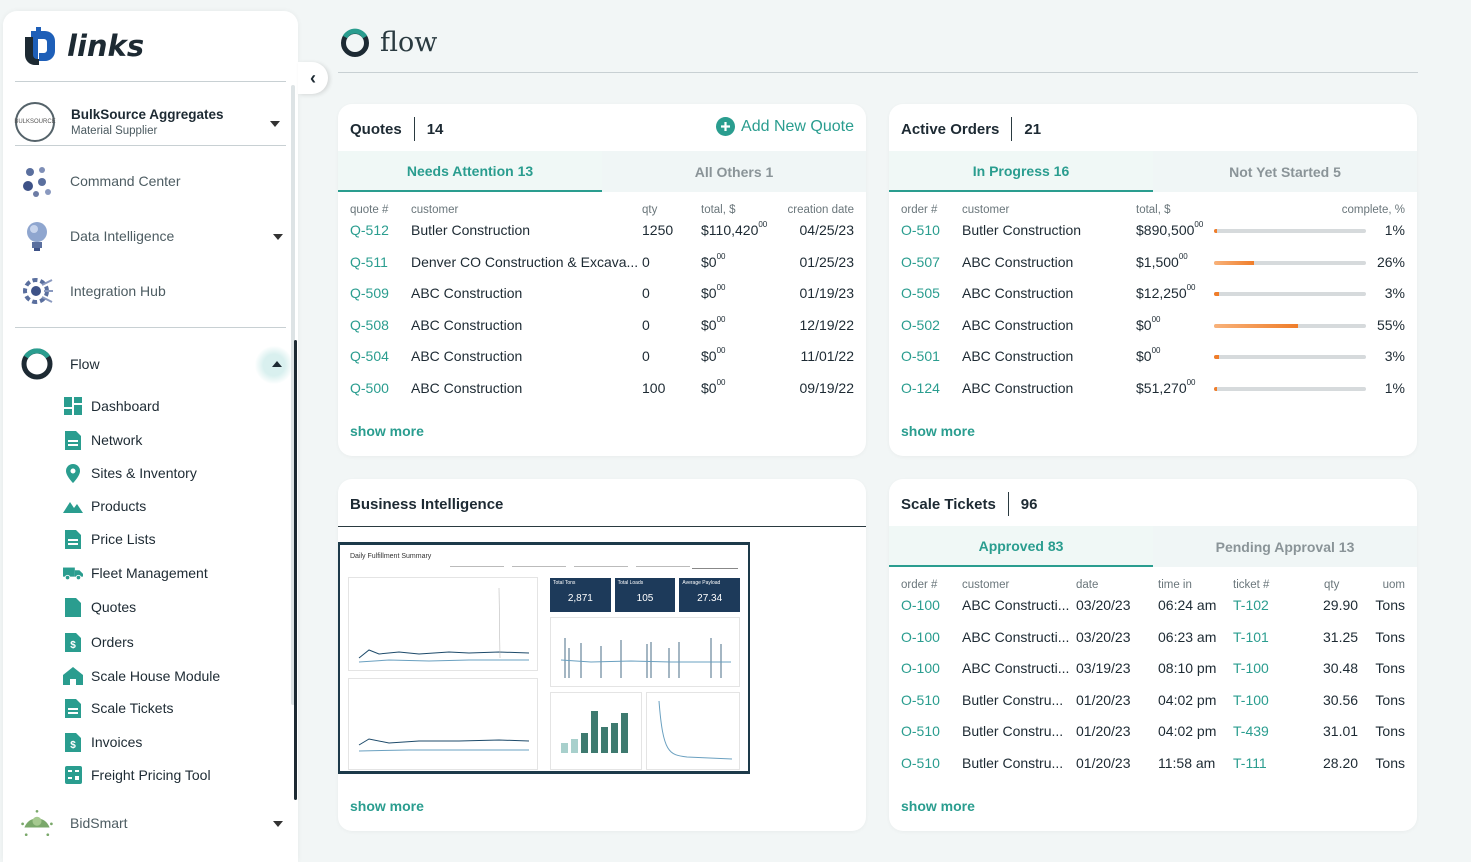 The width and height of the screenshot is (1471, 862). What do you see at coordinates (1153, 232) in the screenshot?
I see `table-row: O-510 Butler Construction $890,50000 1%` at bounding box center [1153, 232].